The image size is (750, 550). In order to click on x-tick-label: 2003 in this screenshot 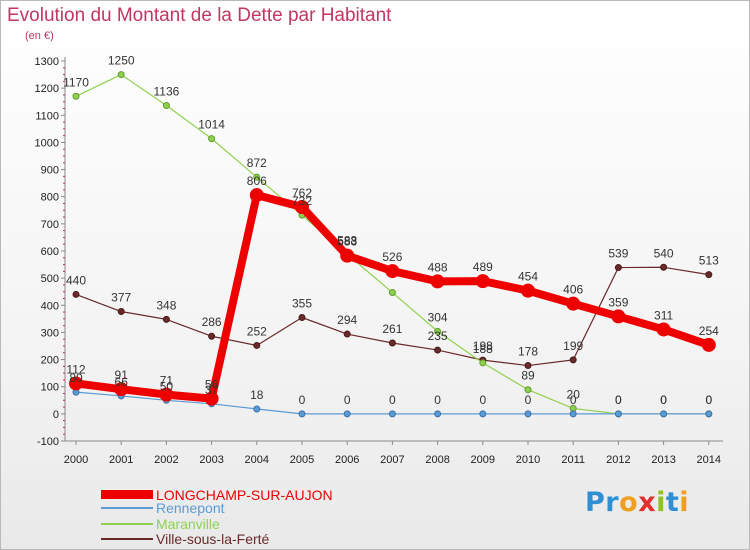, I will do `click(211, 460)`.